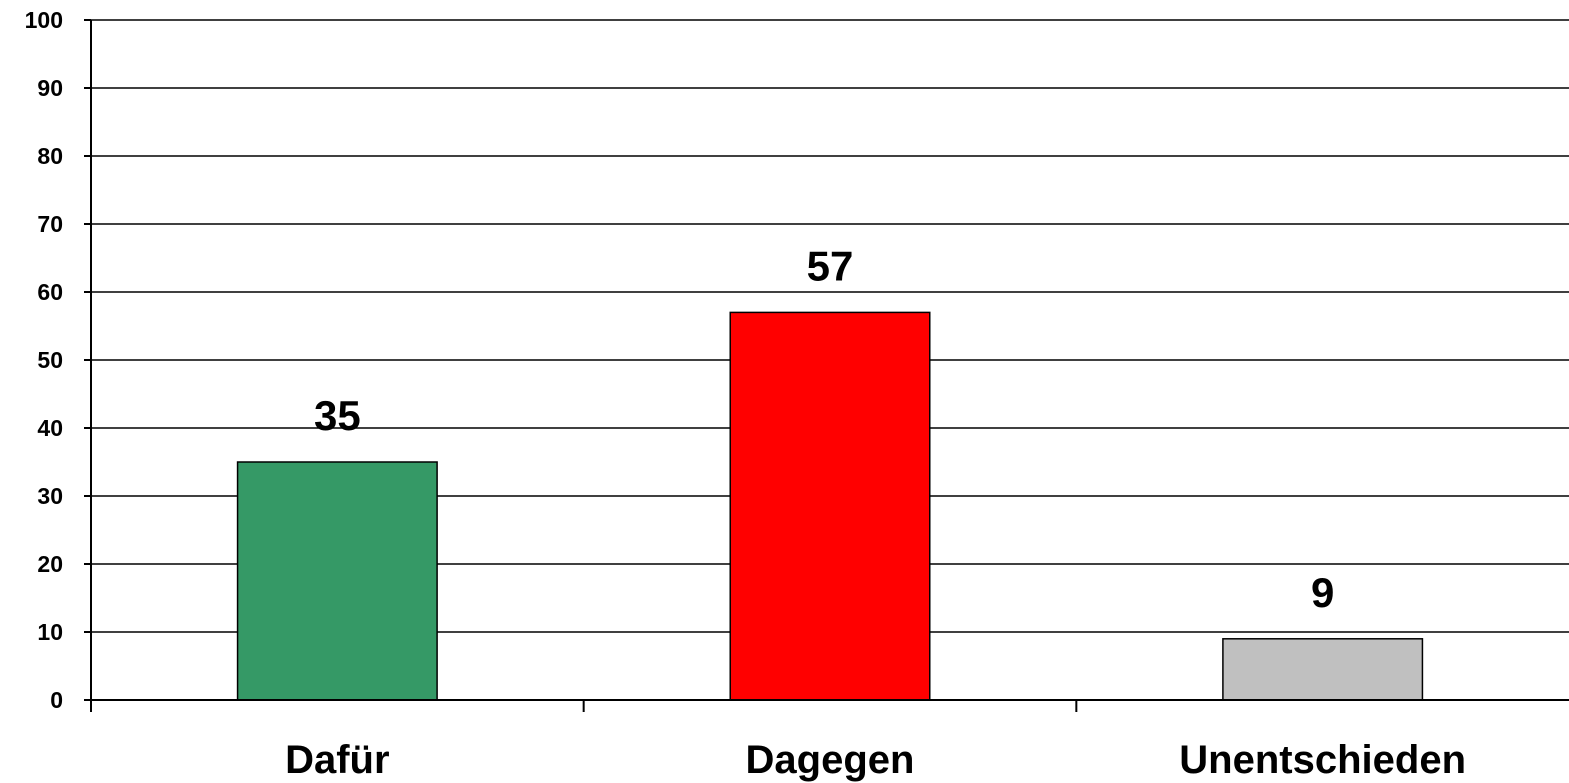 The width and height of the screenshot is (1569, 783). What do you see at coordinates (50, 88) in the screenshot?
I see `y-tick-label: 90` at bounding box center [50, 88].